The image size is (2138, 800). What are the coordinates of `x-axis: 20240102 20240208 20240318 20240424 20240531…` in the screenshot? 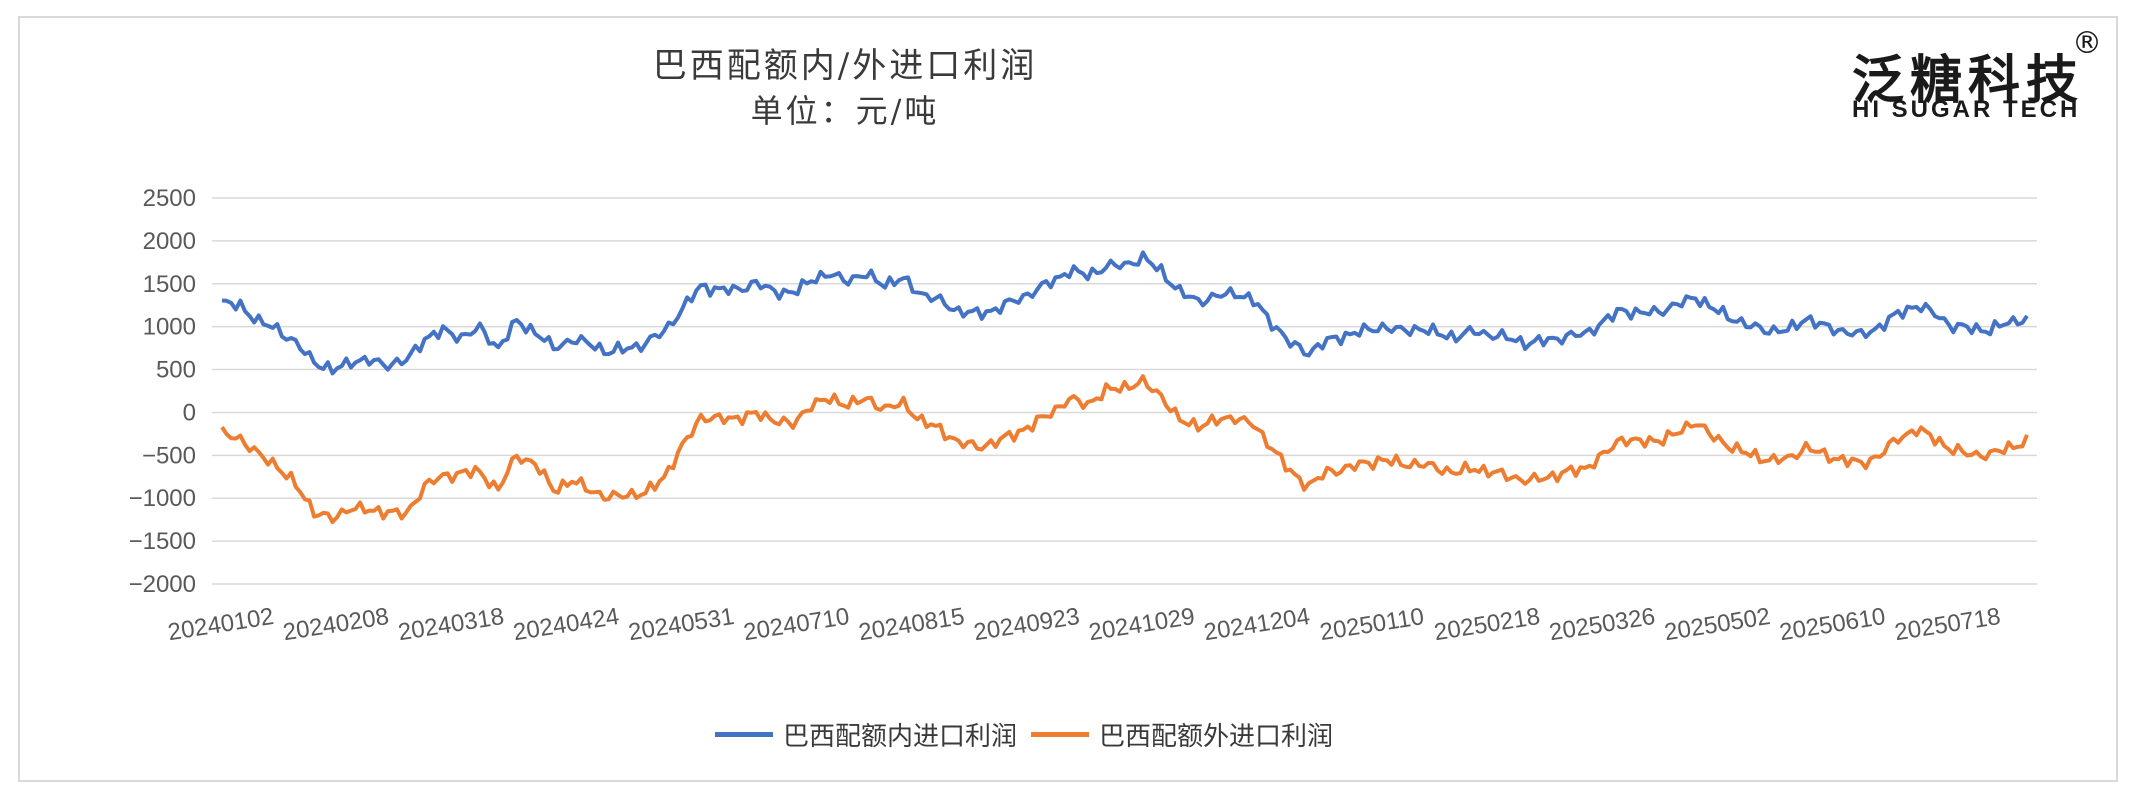 It's located at (1084, 624).